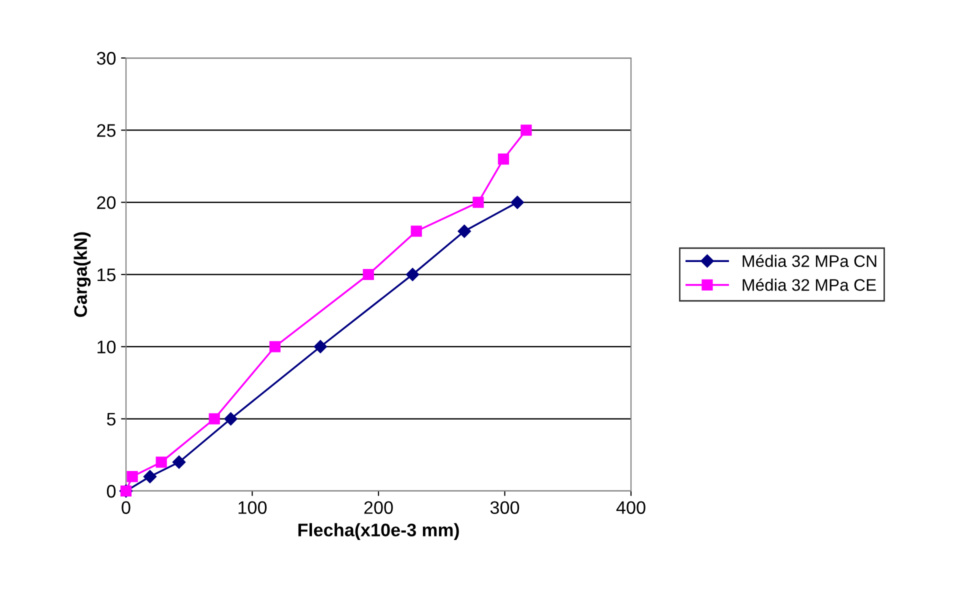 The height and width of the screenshot is (606, 955). I want to click on y-tick-label: 30, so click(106, 58).